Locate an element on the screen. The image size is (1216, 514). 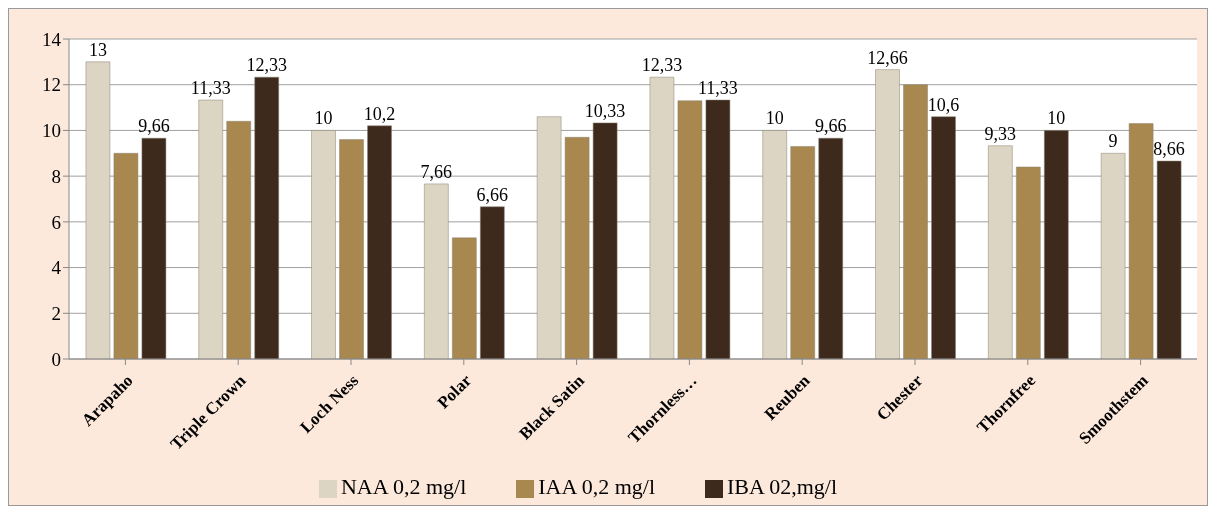
data-label: 10,33 is located at coordinates (605, 110).